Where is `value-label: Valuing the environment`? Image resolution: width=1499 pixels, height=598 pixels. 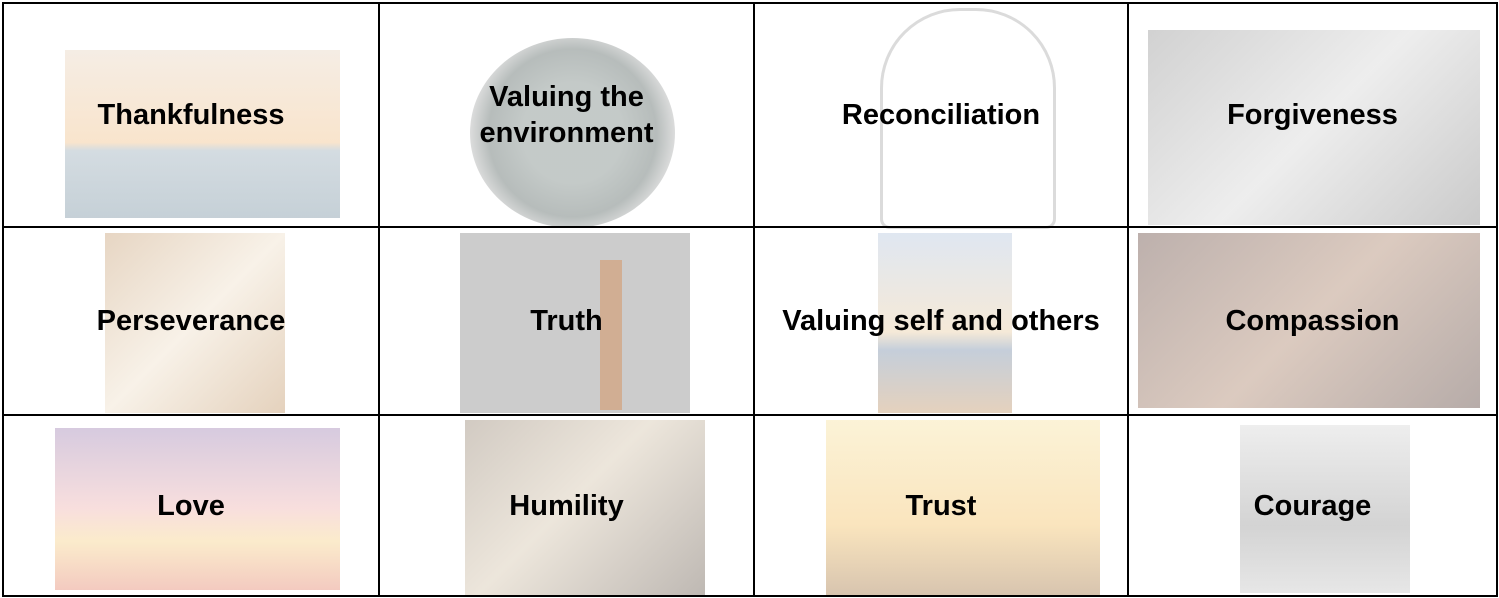 value-label: Valuing the environment is located at coordinates (566, 115).